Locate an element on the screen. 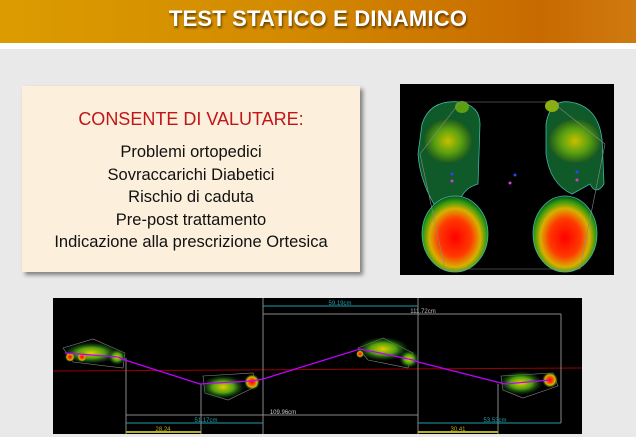 The width and height of the screenshot is (636, 437). list-item: Problemi ortopedici is located at coordinates (191, 152).